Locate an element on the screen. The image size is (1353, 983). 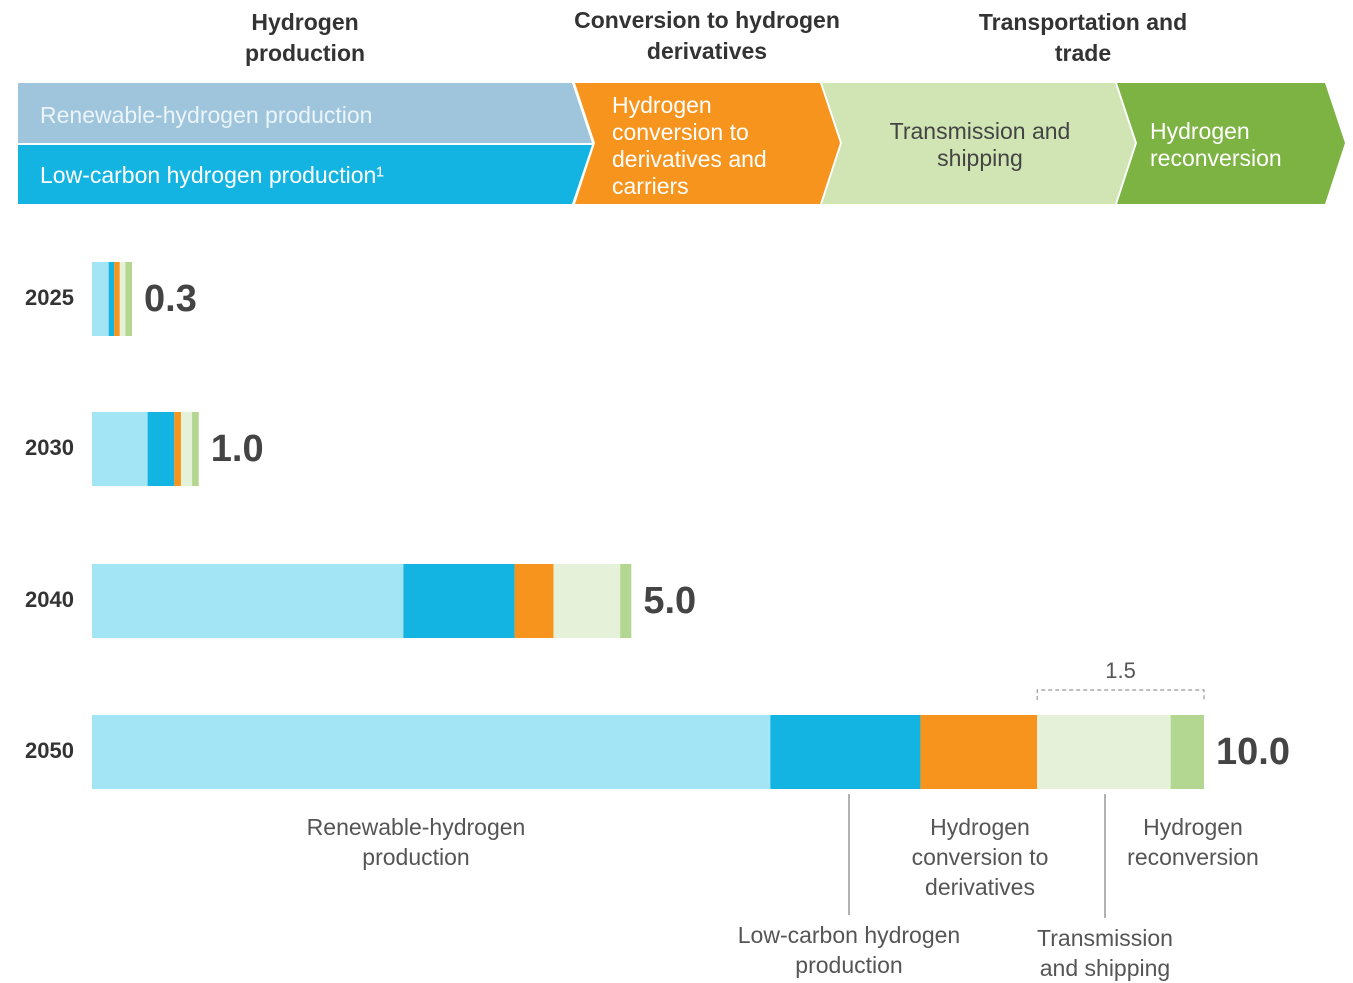
step-label: Transmission and shipping is located at coordinates (980, 144).